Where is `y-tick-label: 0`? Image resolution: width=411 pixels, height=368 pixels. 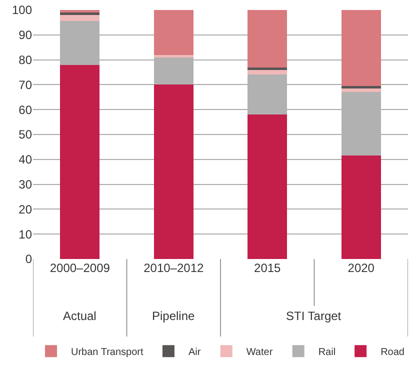
y-tick-label: 0 is located at coordinates (28, 259).